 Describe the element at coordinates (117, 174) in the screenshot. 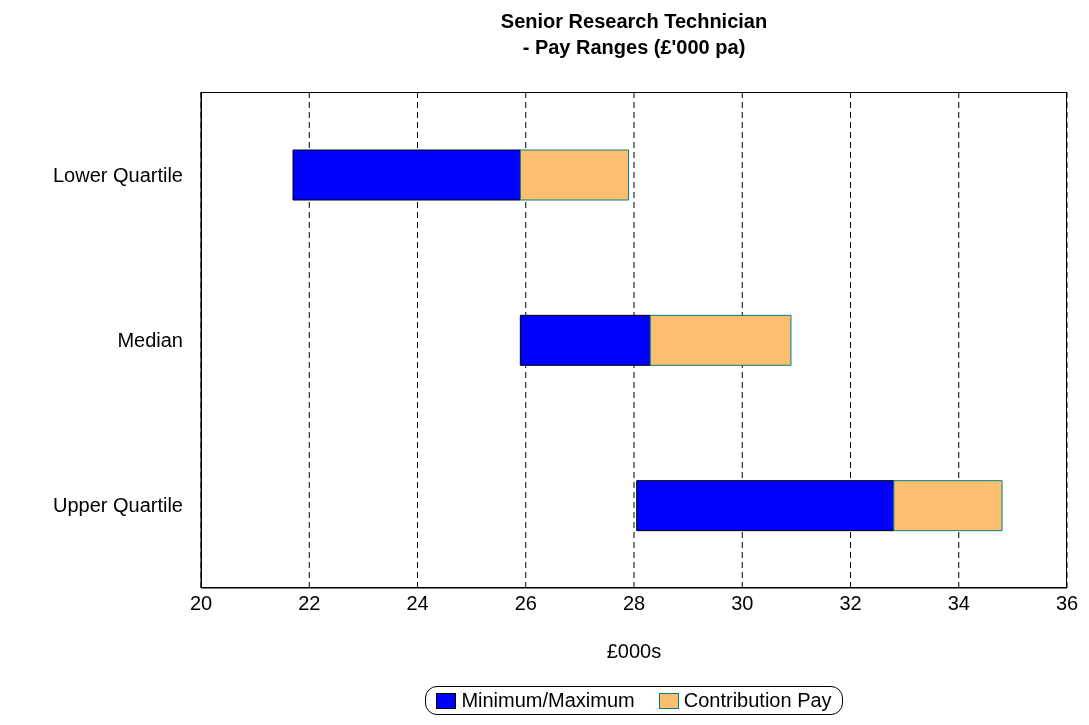

I see `y-tick-label: Lower Quartile` at that location.